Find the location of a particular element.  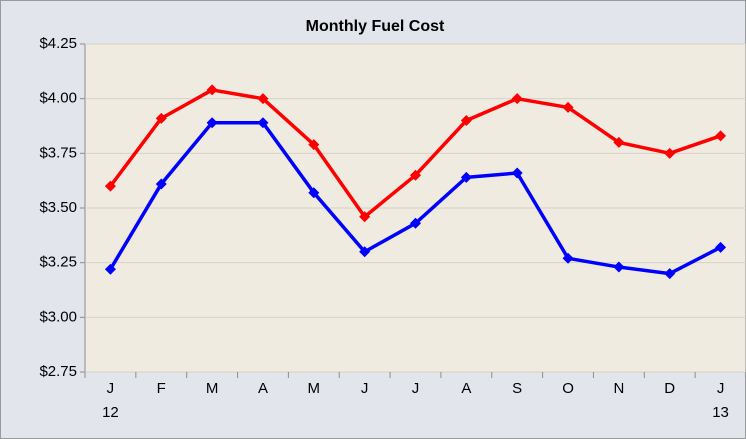

y-tick-label: $4.25 is located at coordinates (58, 43).